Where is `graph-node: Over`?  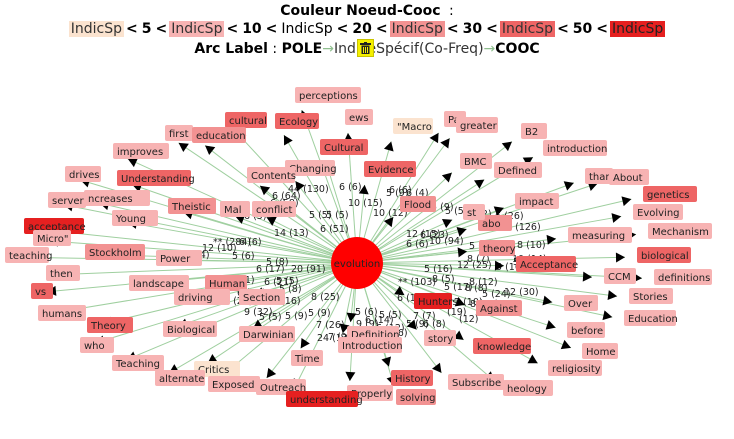
graph-node: Over is located at coordinates (581, 303).